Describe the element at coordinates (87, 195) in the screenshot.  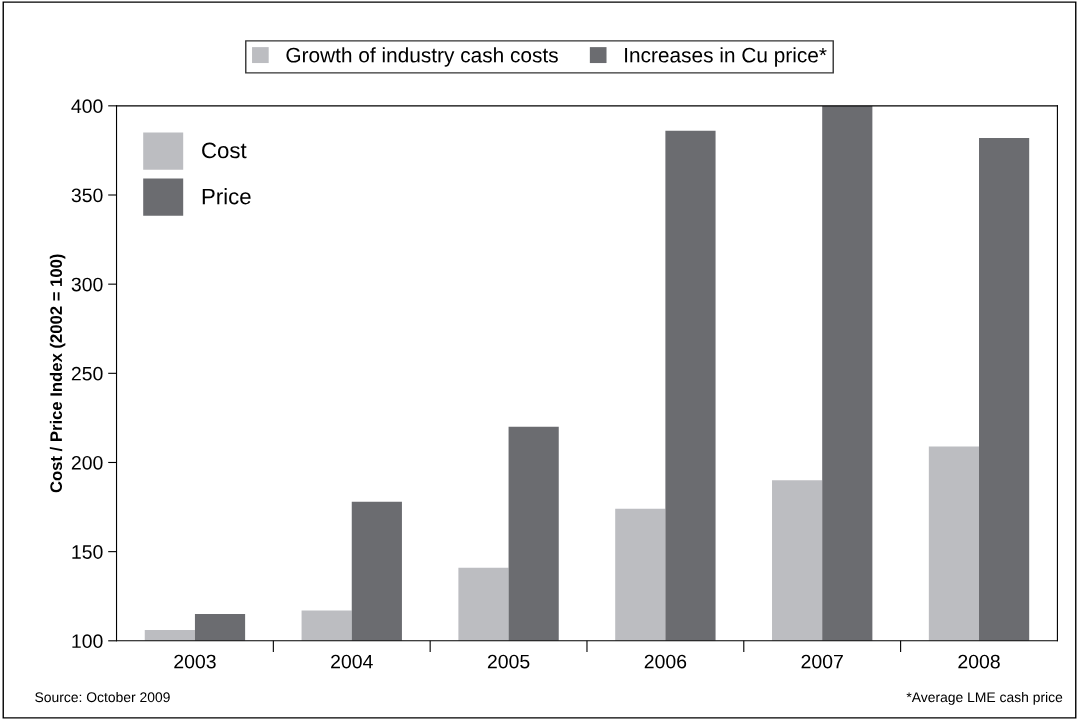
I see `y-tick-label: 350` at that location.